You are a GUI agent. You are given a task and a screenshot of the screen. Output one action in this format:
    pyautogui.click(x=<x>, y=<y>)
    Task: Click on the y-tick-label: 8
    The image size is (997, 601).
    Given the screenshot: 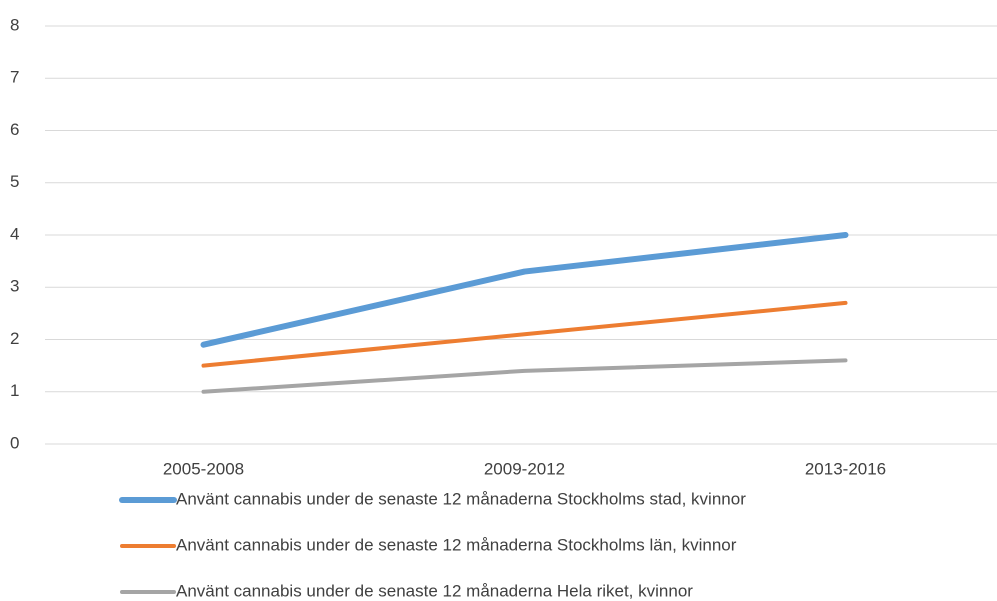 What is the action you would take?
    pyautogui.click(x=14, y=24)
    